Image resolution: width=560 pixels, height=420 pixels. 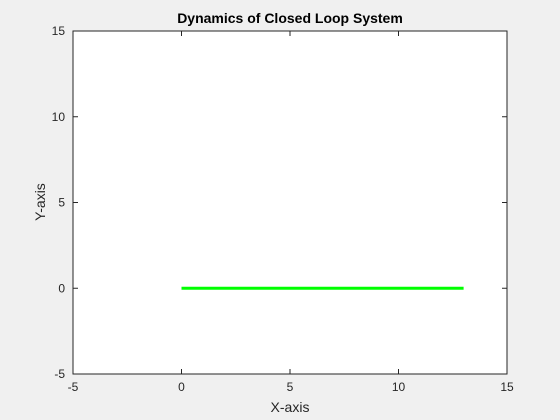 I want to click on y-tick-label: 10, so click(x=59, y=117).